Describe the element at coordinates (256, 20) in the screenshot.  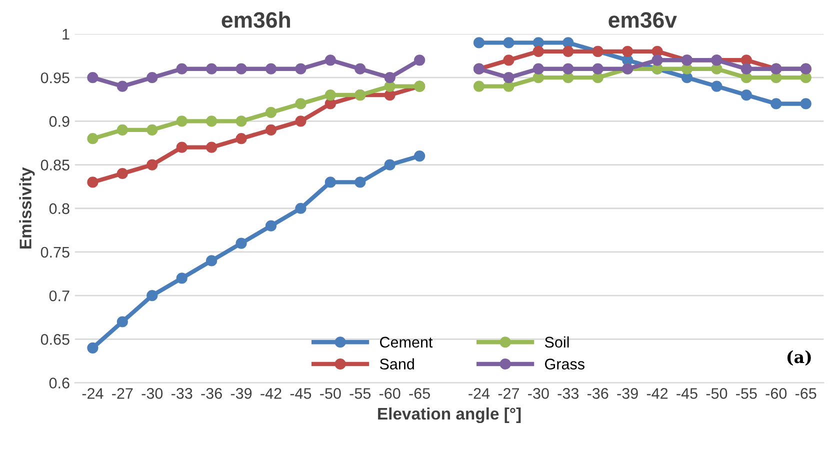
I see `text: em36h` at that location.